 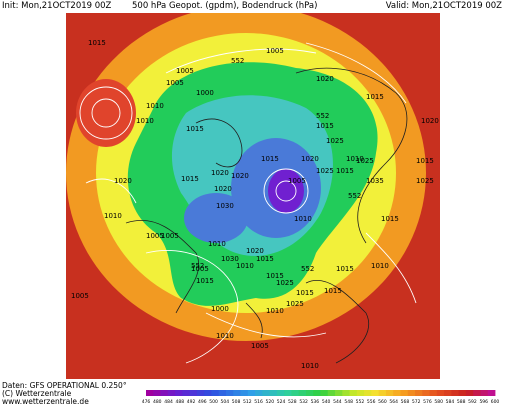 I want to click on init-time: Init: Mon,21OCT2019 00Z, so click(x=57, y=6).